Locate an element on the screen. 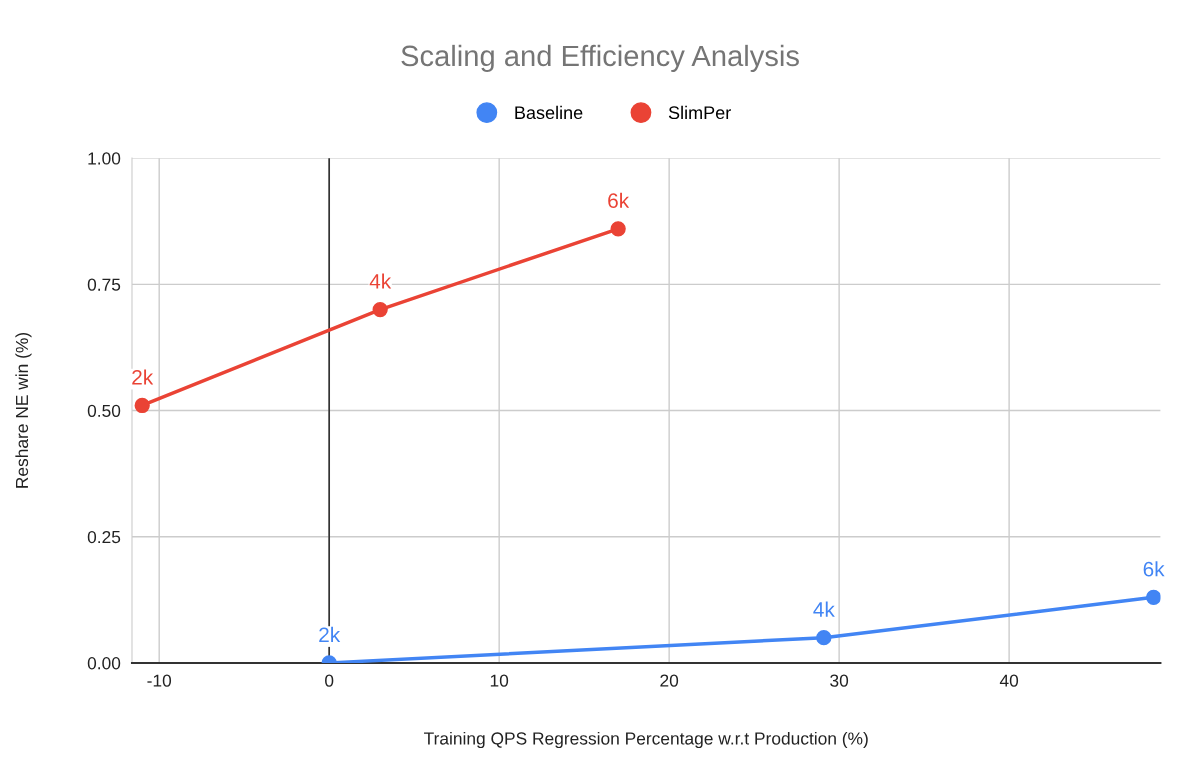 Image resolution: width=1200 pixels, height=779 pixels. y-tick-label: 1.00 is located at coordinates (104, 158).